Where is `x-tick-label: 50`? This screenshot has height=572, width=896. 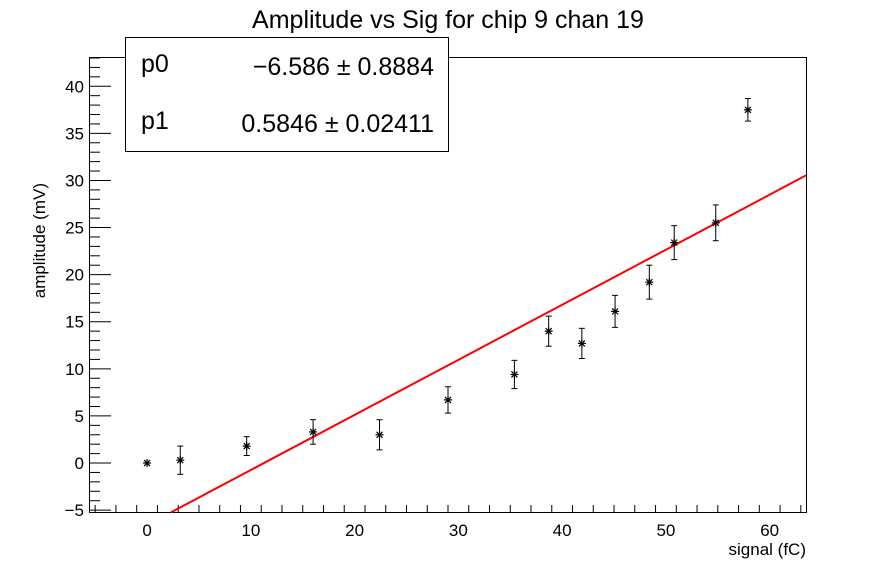 x-tick-label: 50 is located at coordinates (665, 530).